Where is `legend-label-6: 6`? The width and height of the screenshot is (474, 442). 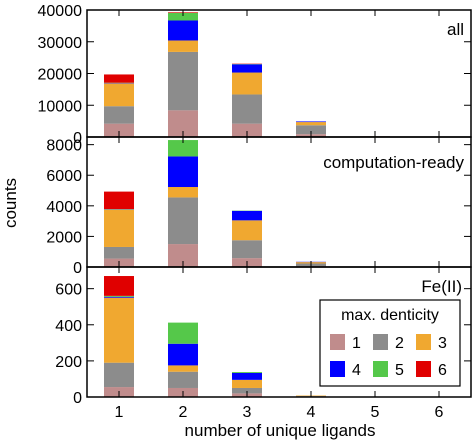 legend-label-6: 6 is located at coordinates (442, 370).